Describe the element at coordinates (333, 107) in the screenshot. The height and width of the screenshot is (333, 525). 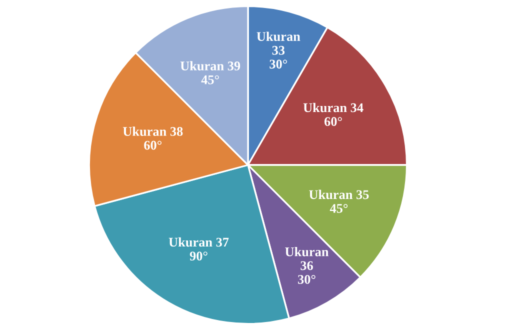
I see `slice-label: Ukuran 34` at that location.